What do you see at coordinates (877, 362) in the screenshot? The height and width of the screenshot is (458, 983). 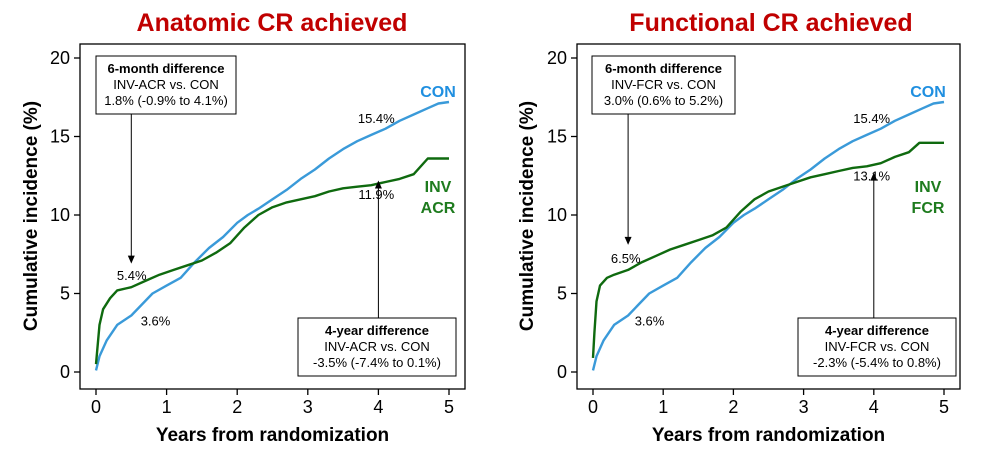 I see `annotation-estimate: -2.3% (-5.4% to 0.8%)` at bounding box center [877, 362].